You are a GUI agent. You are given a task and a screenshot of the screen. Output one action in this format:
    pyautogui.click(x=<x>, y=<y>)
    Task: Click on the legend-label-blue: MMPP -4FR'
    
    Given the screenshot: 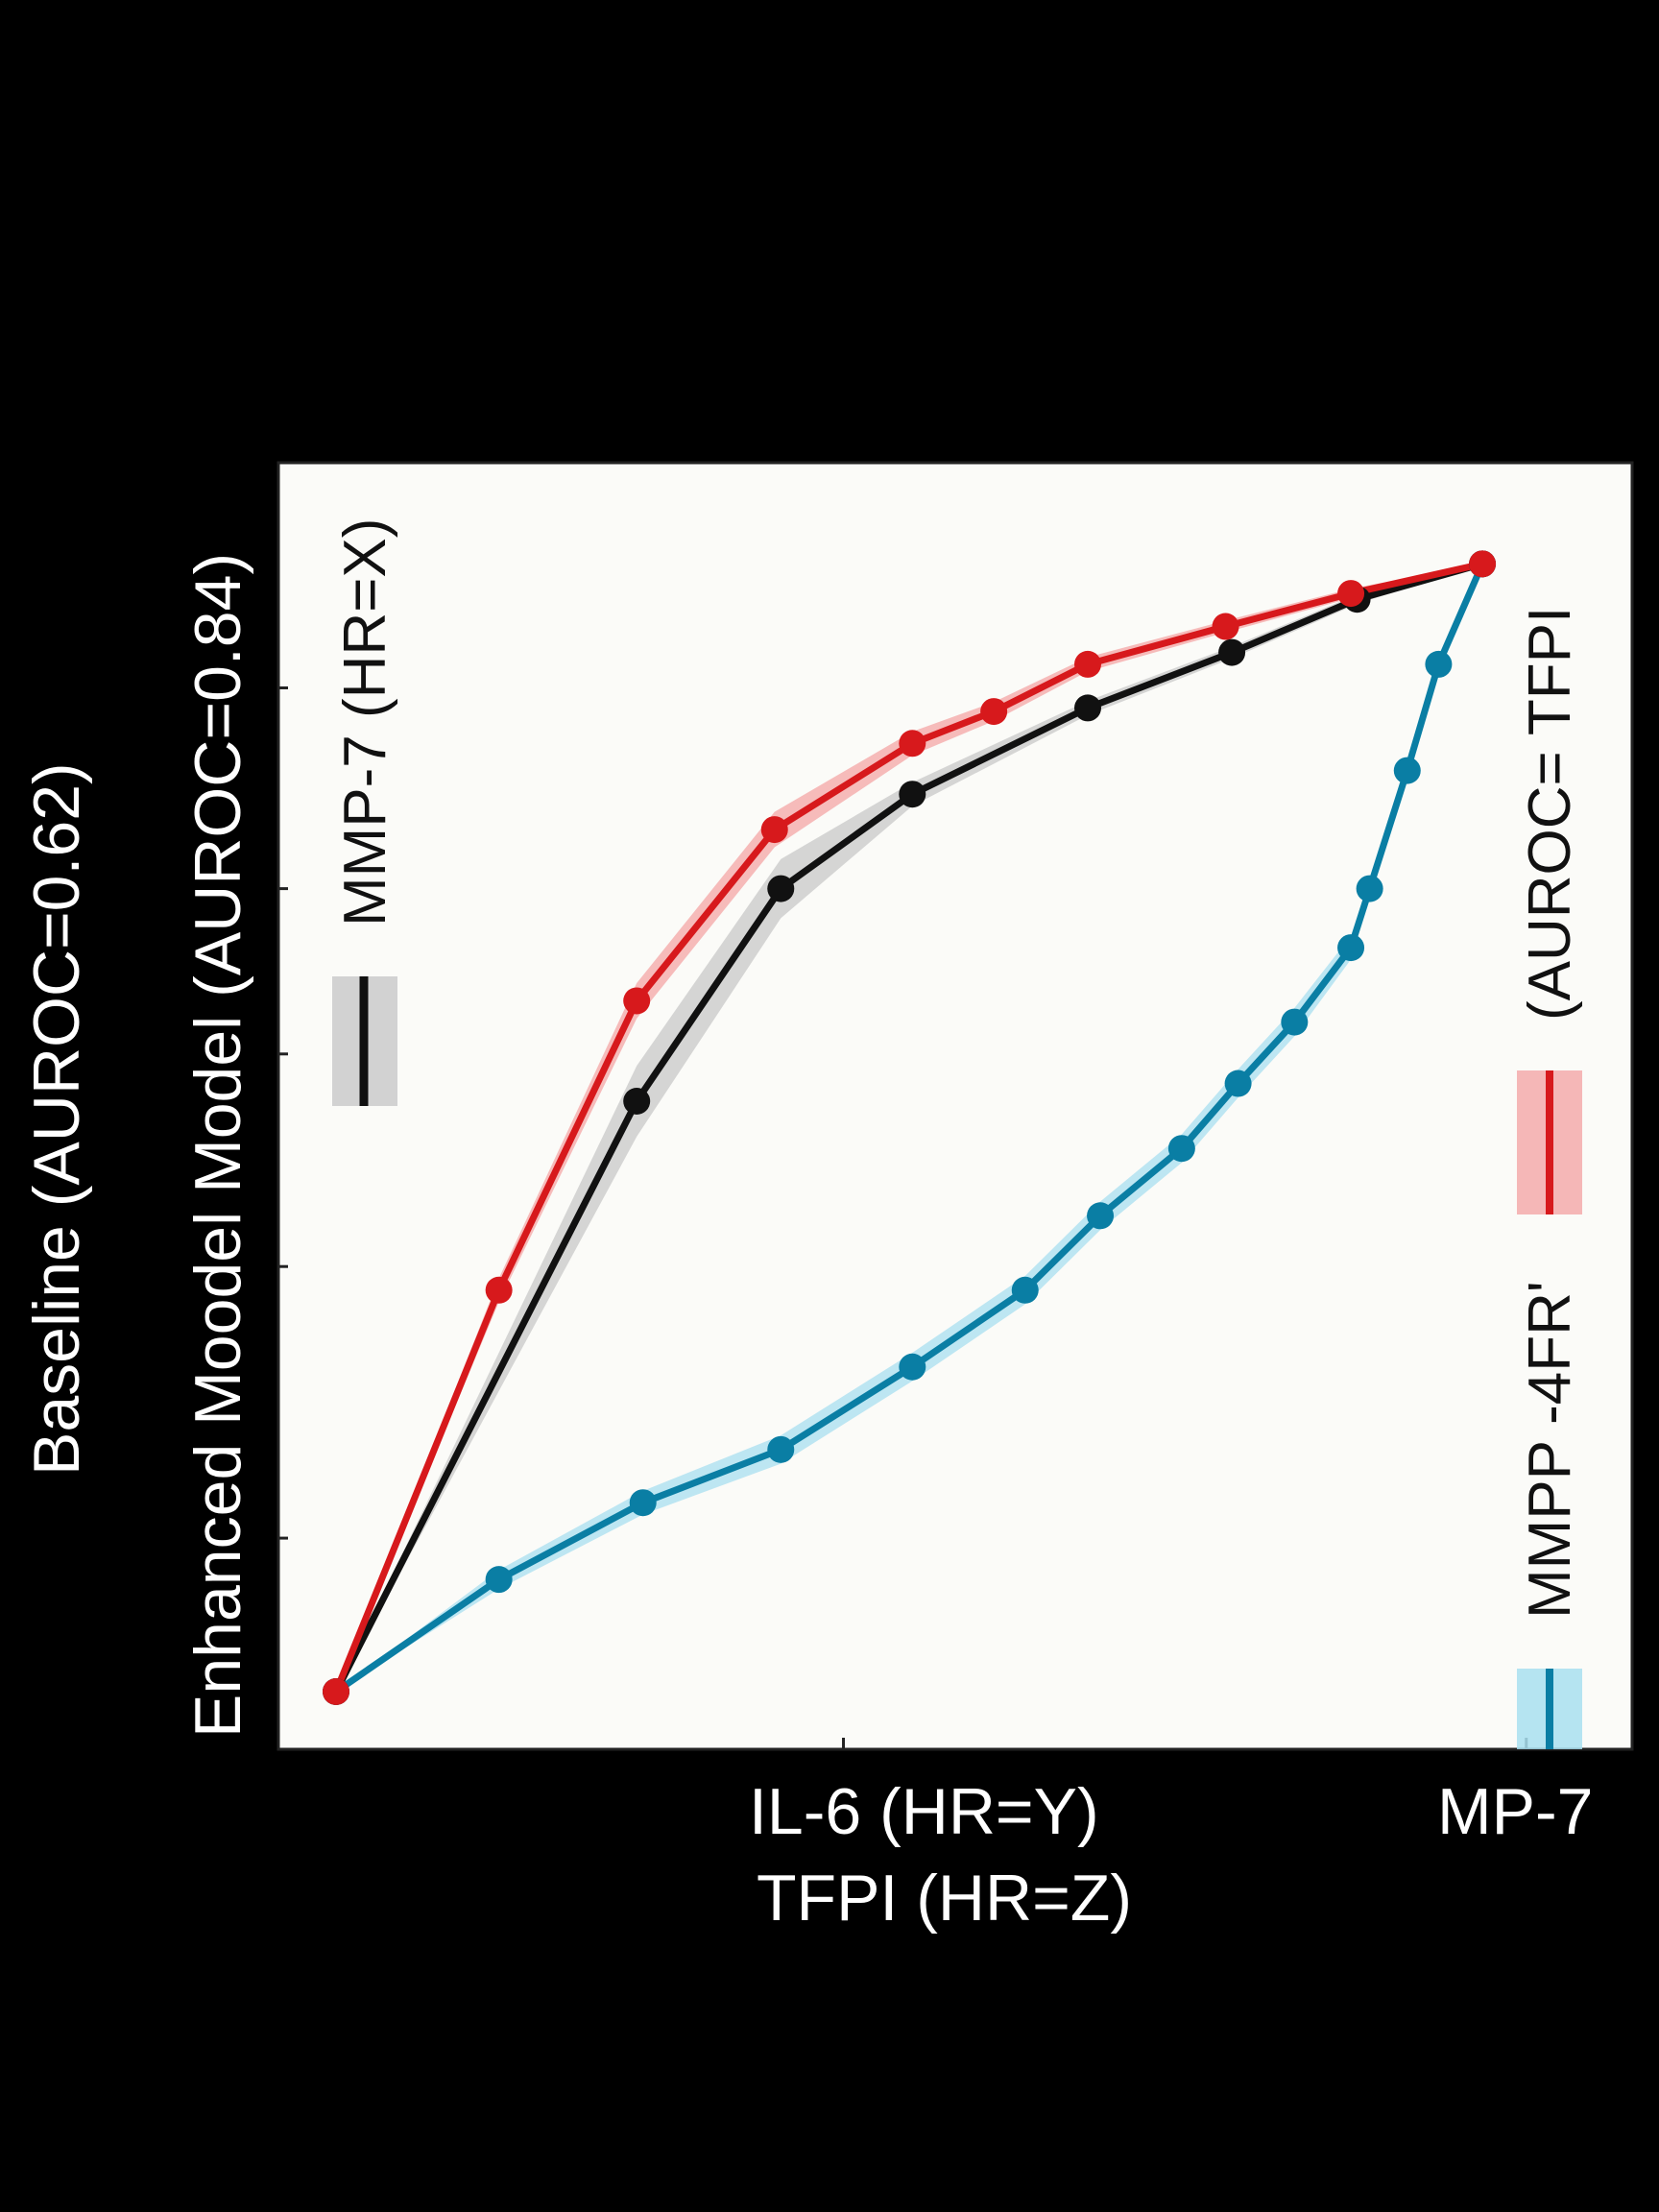 What is the action you would take?
    pyautogui.click(x=1550, y=1450)
    